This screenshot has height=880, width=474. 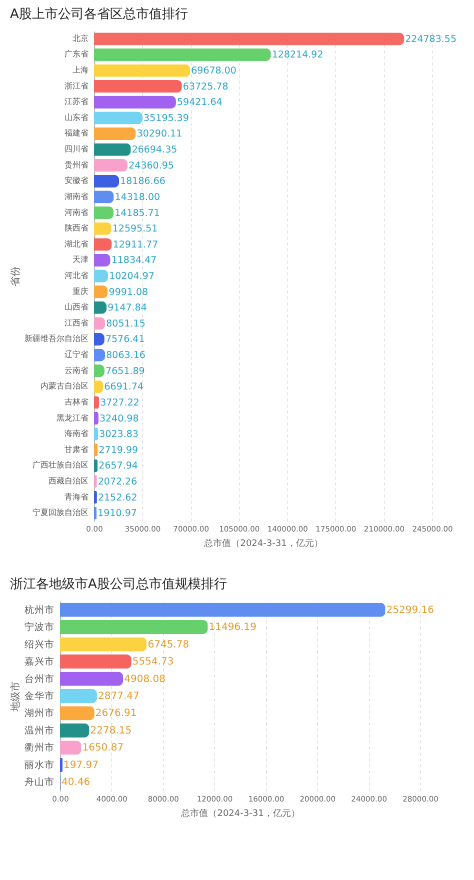 What do you see at coordinates (137, 213) in the screenshot?
I see `data-label: 14185.71` at bounding box center [137, 213].